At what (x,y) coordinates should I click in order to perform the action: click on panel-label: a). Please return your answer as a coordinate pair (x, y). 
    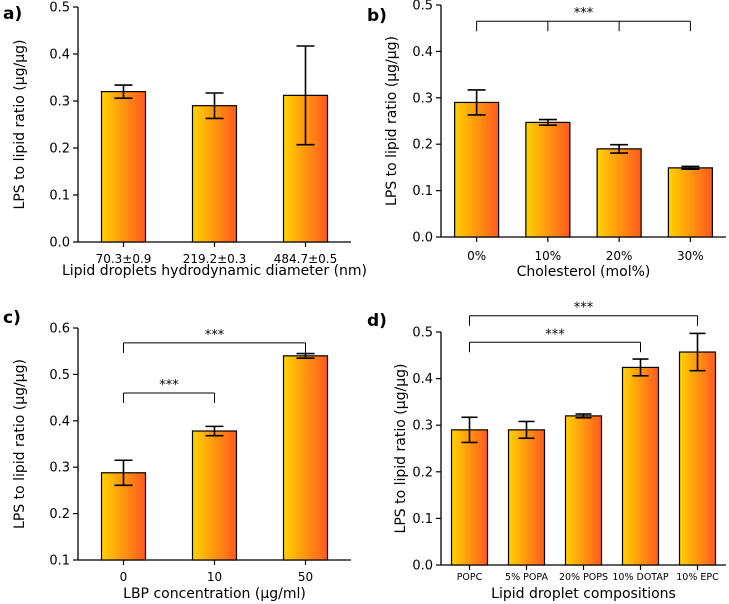
    Looking at the image, I should click on (12, 14).